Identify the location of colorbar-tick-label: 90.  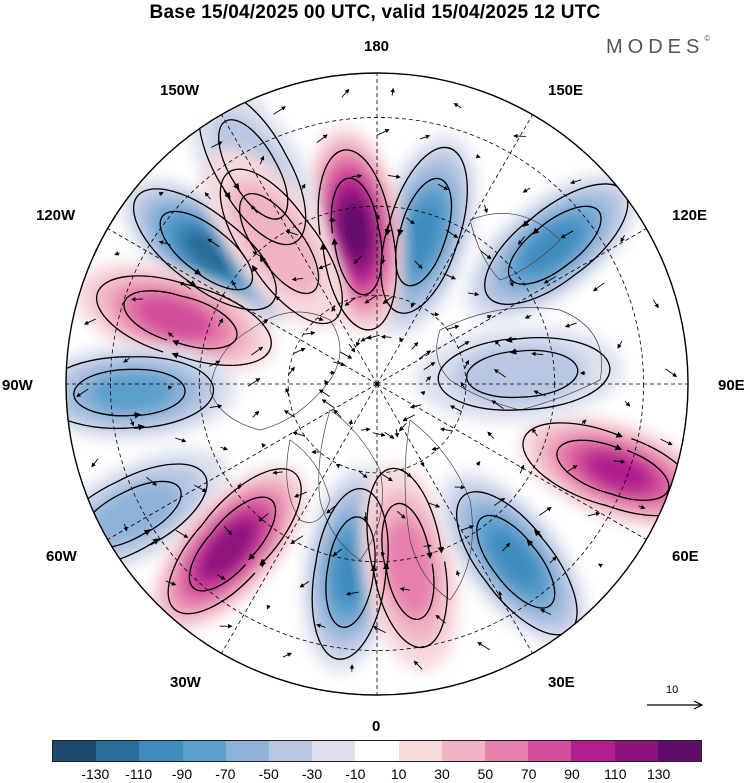
(572, 774).